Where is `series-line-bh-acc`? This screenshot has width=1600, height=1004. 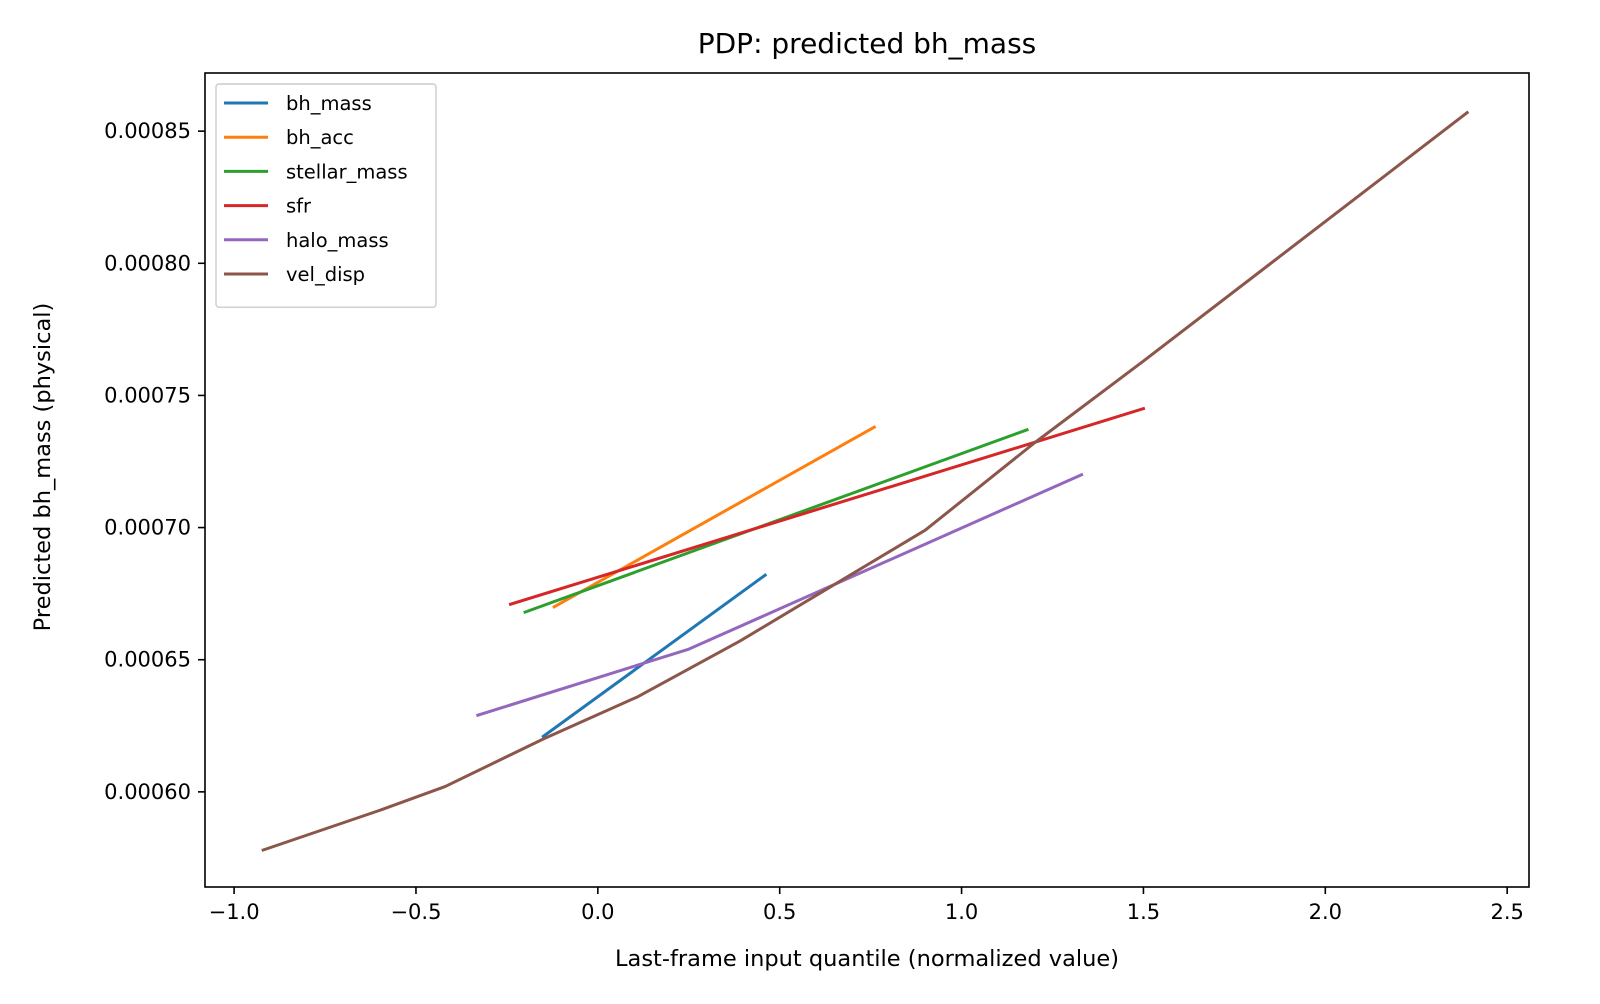 series-line-bh-acc is located at coordinates (714, 517).